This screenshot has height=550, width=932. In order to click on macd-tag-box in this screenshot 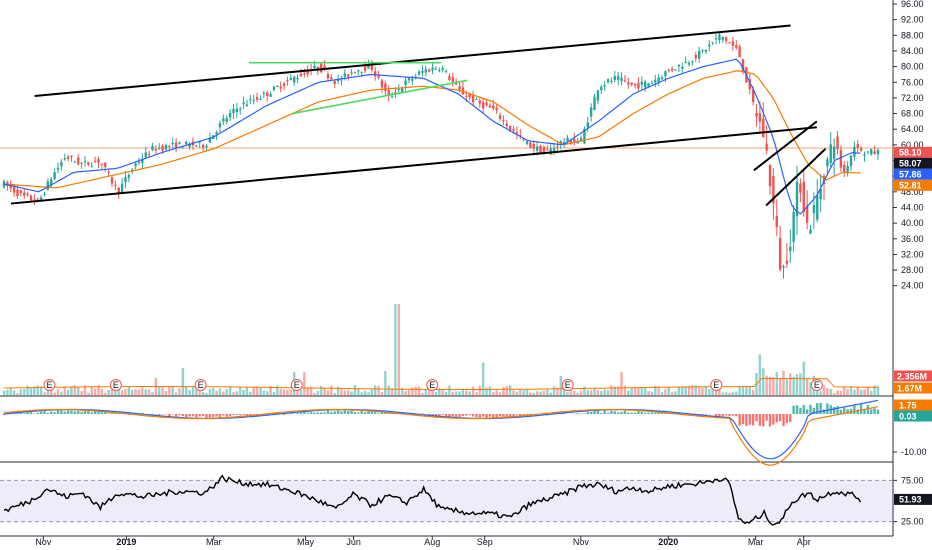, I will do `click(913, 405)`.